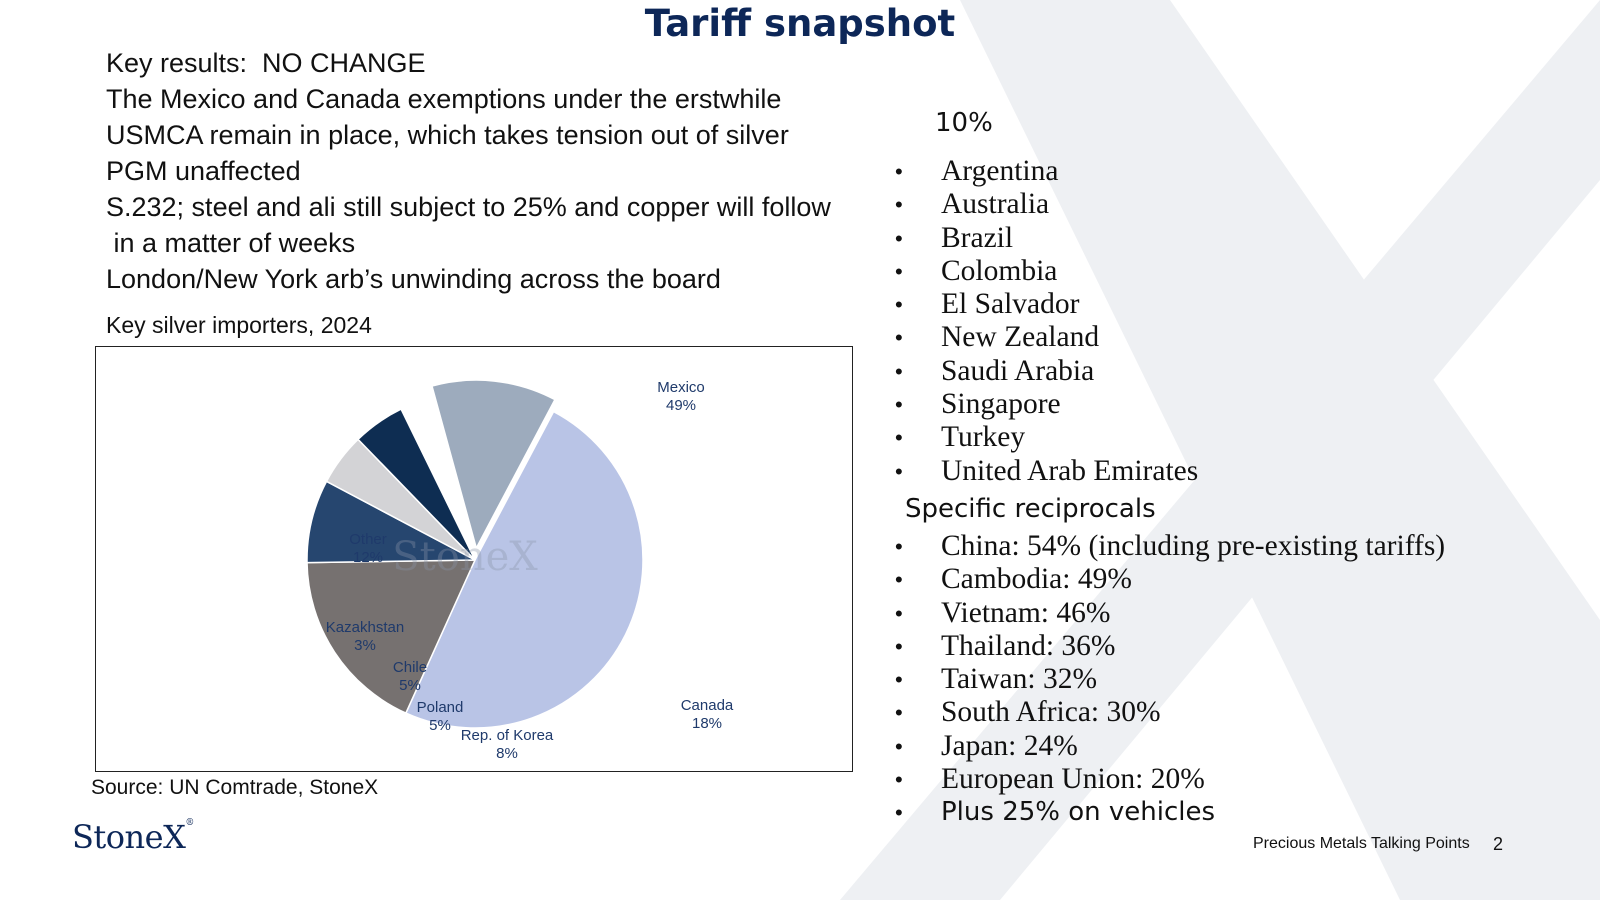 The image size is (1600, 900). Describe the element at coordinates (440, 707) in the screenshot. I see `slice-label-name: Poland` at that location.